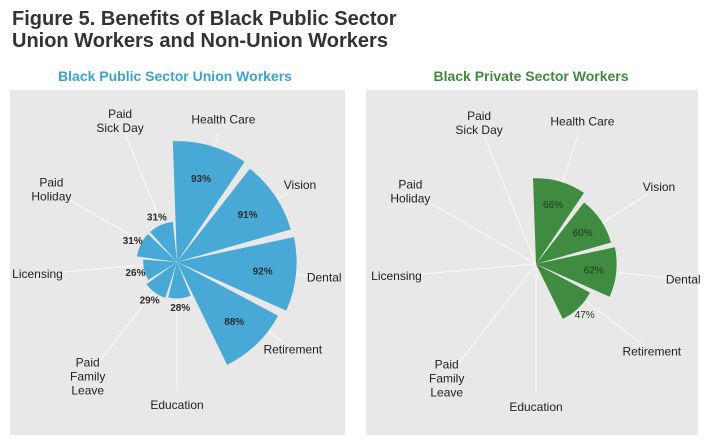 This screenshot has width=708, height=445. I want to click on union-wedge-paid-sick-day, so click(163, 241).